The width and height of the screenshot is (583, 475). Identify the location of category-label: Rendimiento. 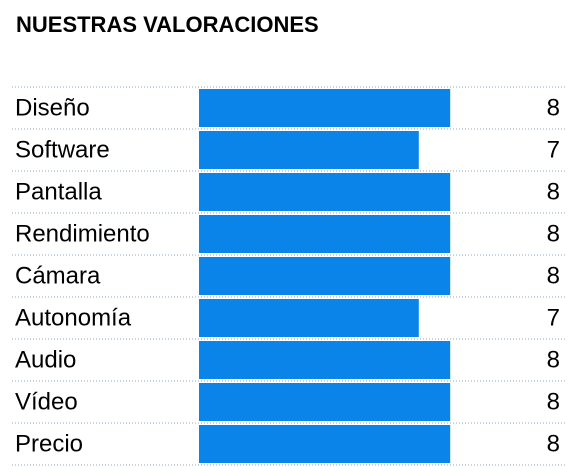
(82, 233).